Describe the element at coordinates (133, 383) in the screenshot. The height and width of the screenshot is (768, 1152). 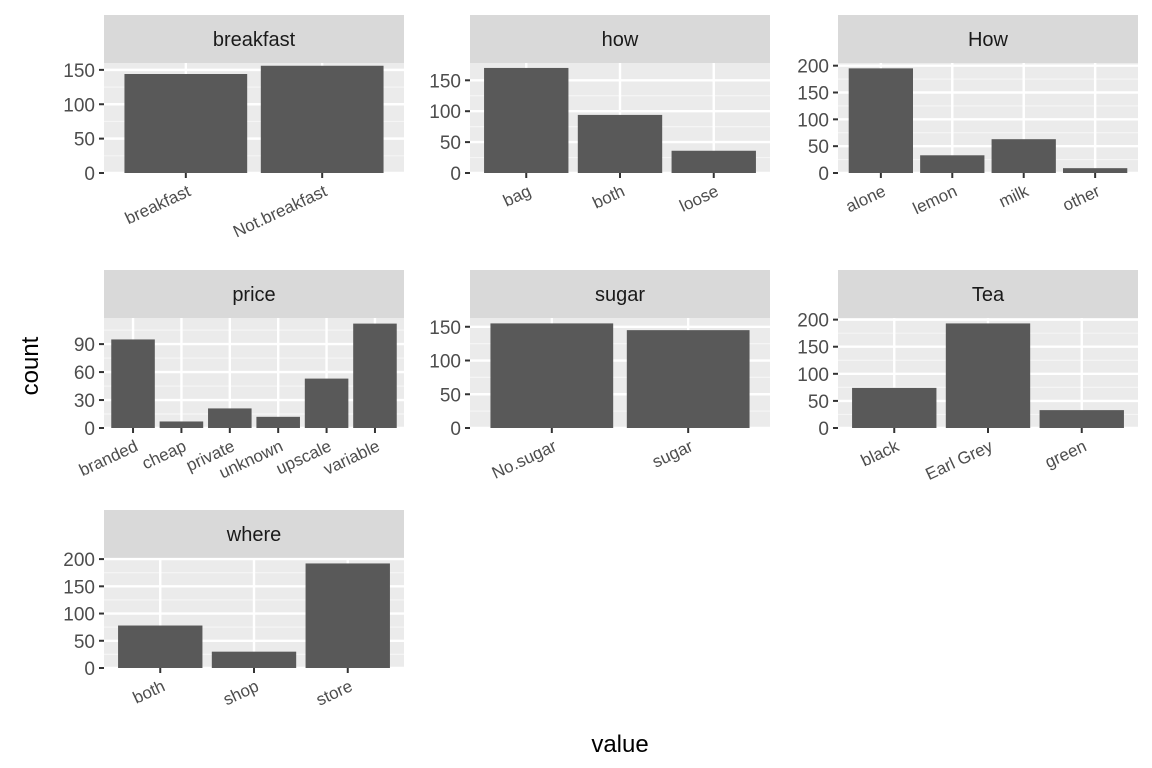
I see `bar-branded` at that location.